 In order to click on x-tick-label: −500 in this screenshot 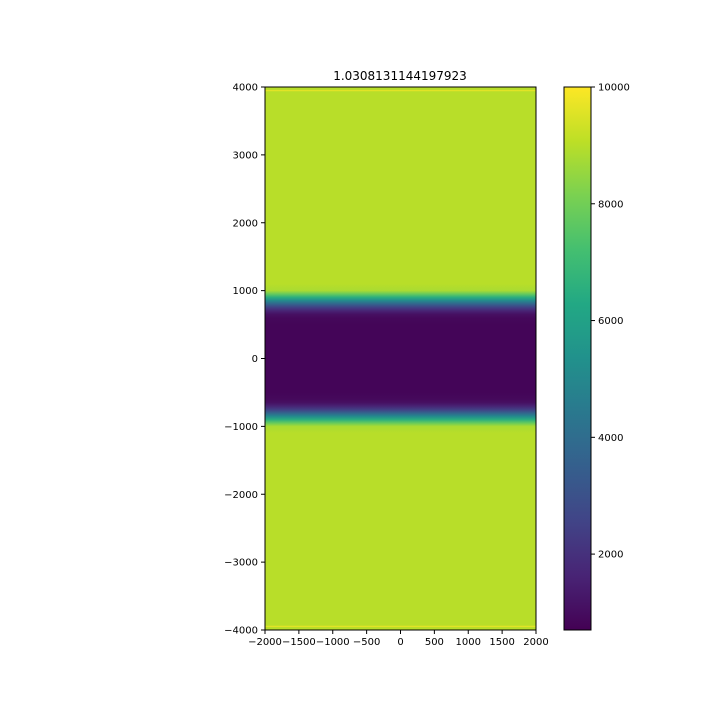, I will do `click(366, 642)`.